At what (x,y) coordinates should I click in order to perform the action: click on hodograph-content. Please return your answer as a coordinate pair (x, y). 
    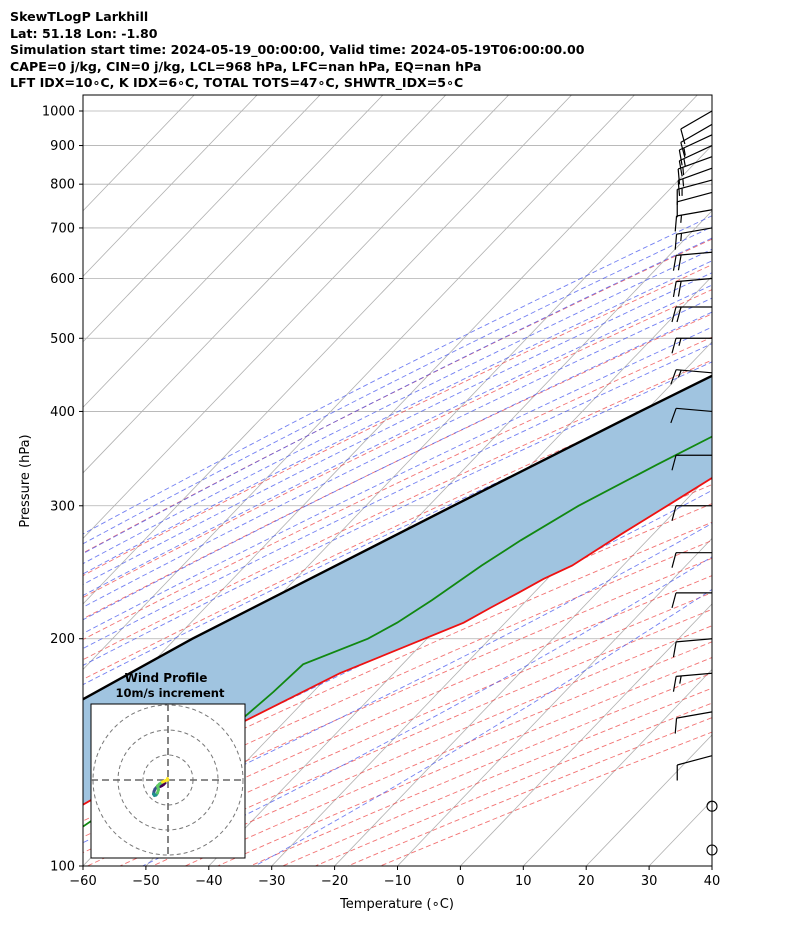
    Looking at the image, I should click on (168, 781).